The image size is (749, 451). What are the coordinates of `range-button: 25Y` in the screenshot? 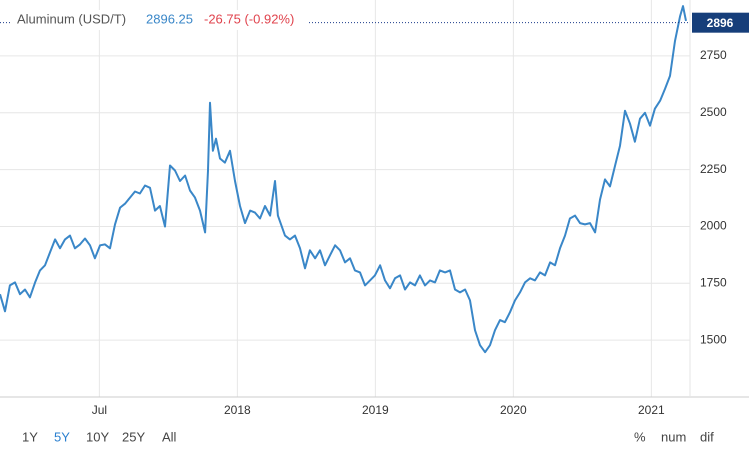 It's located at (133, 436).